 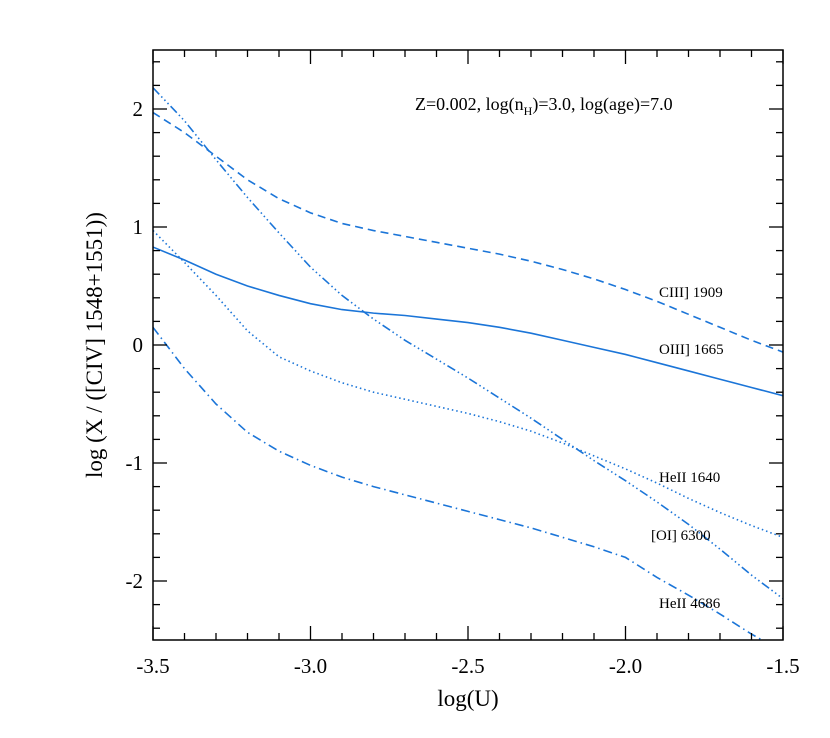 I want to click on line-label: OIII] 1665, so click(x=691, y=350).